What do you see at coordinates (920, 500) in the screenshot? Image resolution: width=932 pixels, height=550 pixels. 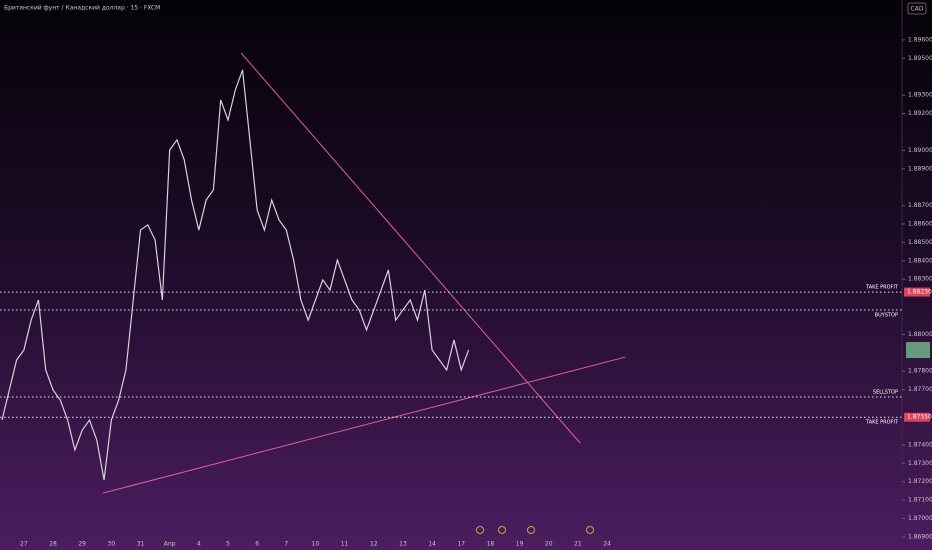 I see `y-tick-label: 1.87100` at bounding box center [920, 500].